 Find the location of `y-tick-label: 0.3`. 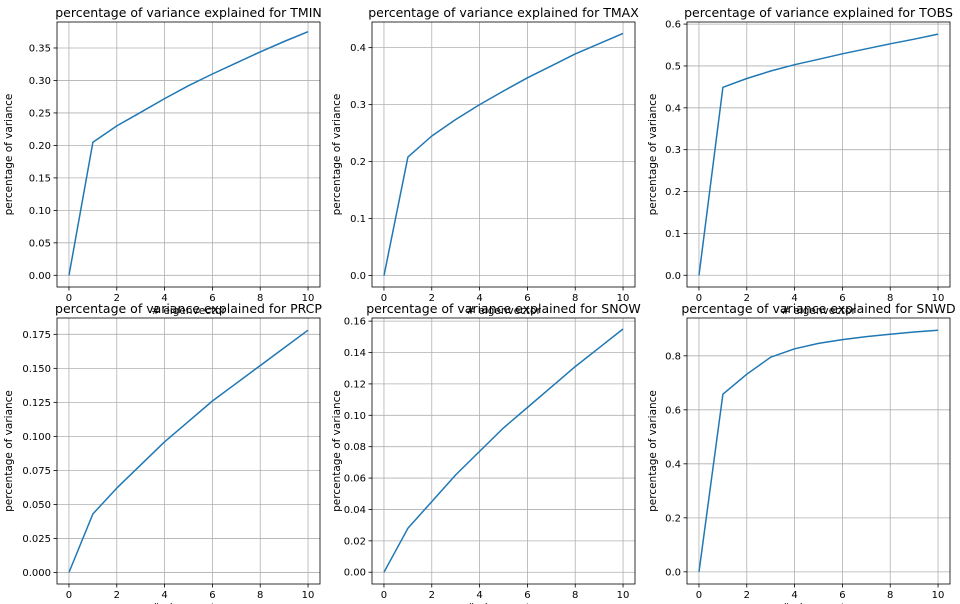

y-tick-label: 0.3 is located at coordinates (673, 150).